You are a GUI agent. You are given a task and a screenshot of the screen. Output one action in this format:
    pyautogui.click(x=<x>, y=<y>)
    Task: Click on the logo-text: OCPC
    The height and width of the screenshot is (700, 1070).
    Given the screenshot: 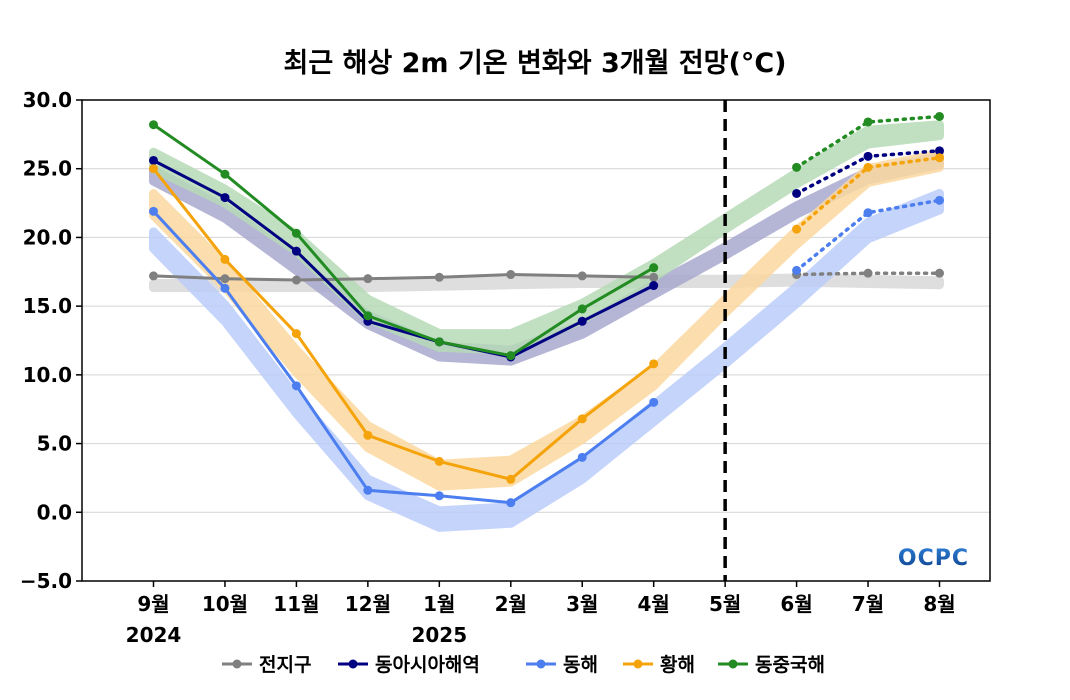 What is the action you would take?
    pyautogui.click(x=933, y=558)
    